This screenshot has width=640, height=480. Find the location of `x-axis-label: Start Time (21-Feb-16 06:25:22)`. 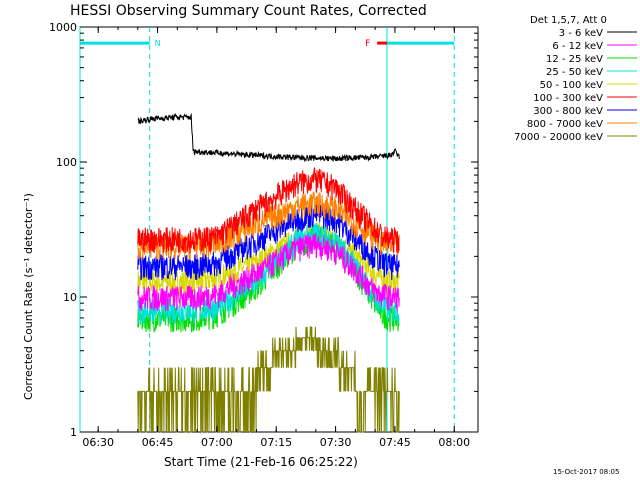

x-axis-label: Start Time (21-Feb-16 06:25:22) is located at coordinates (261, 462).